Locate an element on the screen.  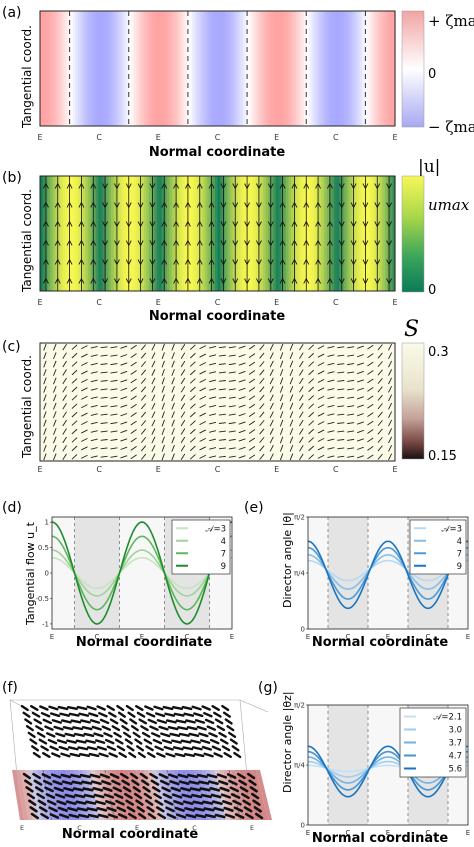
panel-a-cbar-mid: 0 is located at coordinates (432, 74).